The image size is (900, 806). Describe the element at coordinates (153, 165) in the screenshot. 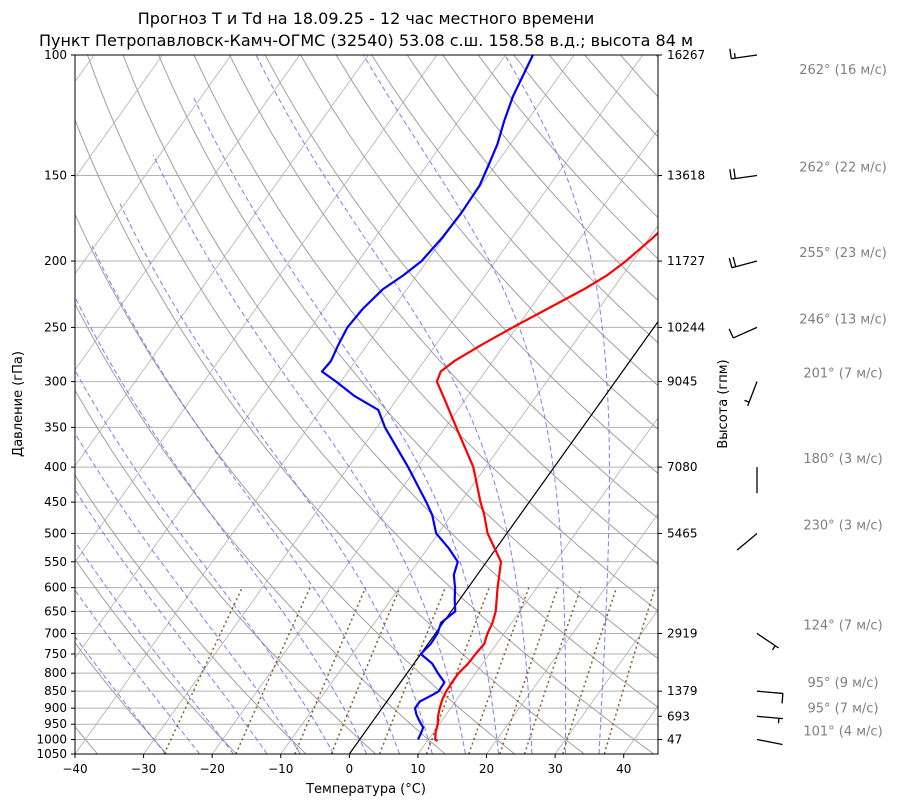

I see `isotherm--90` at that location.